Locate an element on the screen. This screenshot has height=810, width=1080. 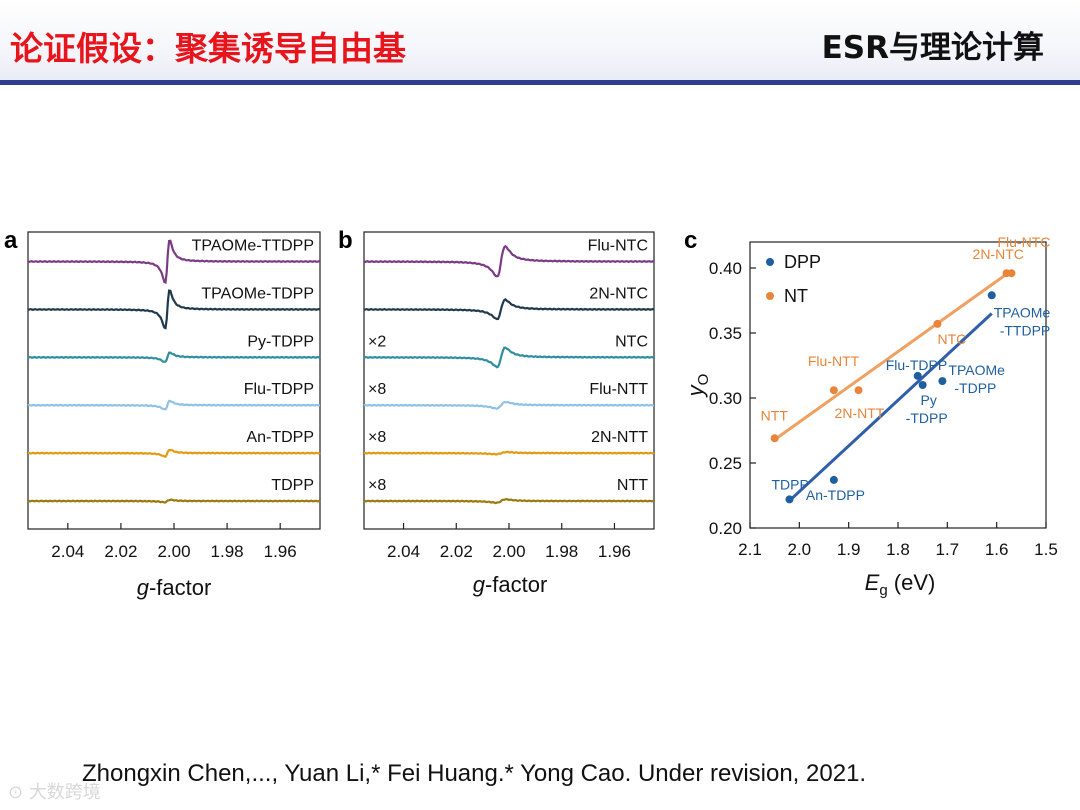
trace-label: TPAOMe-TDPP is located at coordinates (257, 293).